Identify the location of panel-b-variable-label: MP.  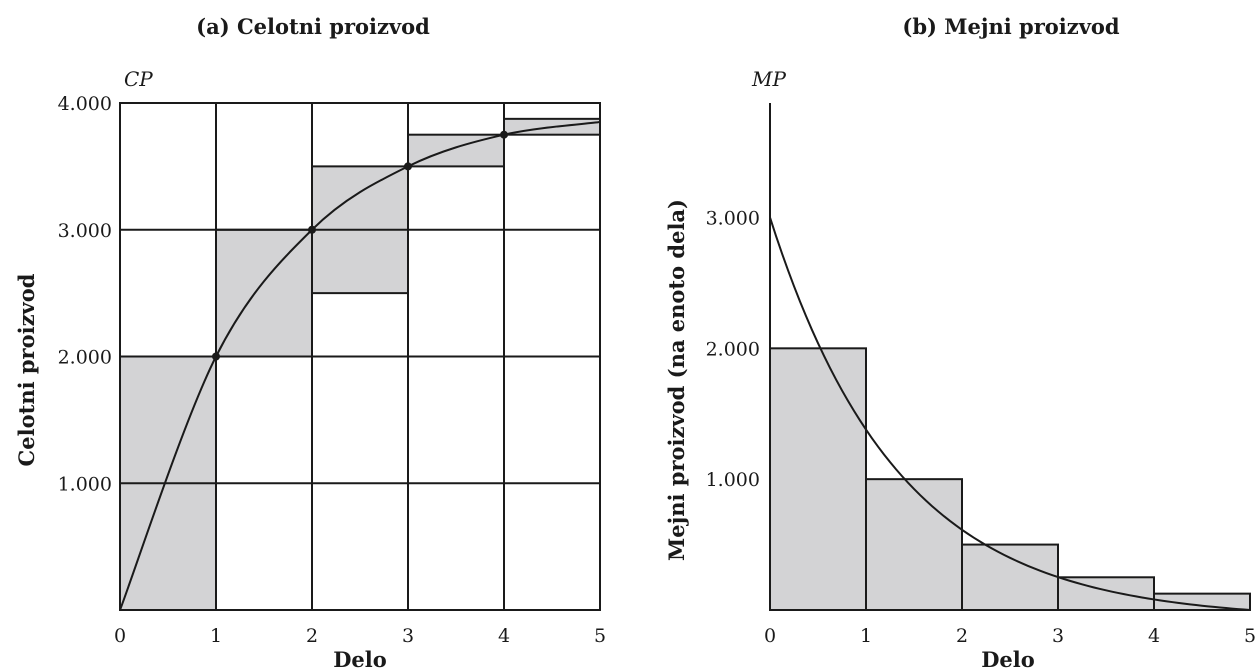
(768, 79).